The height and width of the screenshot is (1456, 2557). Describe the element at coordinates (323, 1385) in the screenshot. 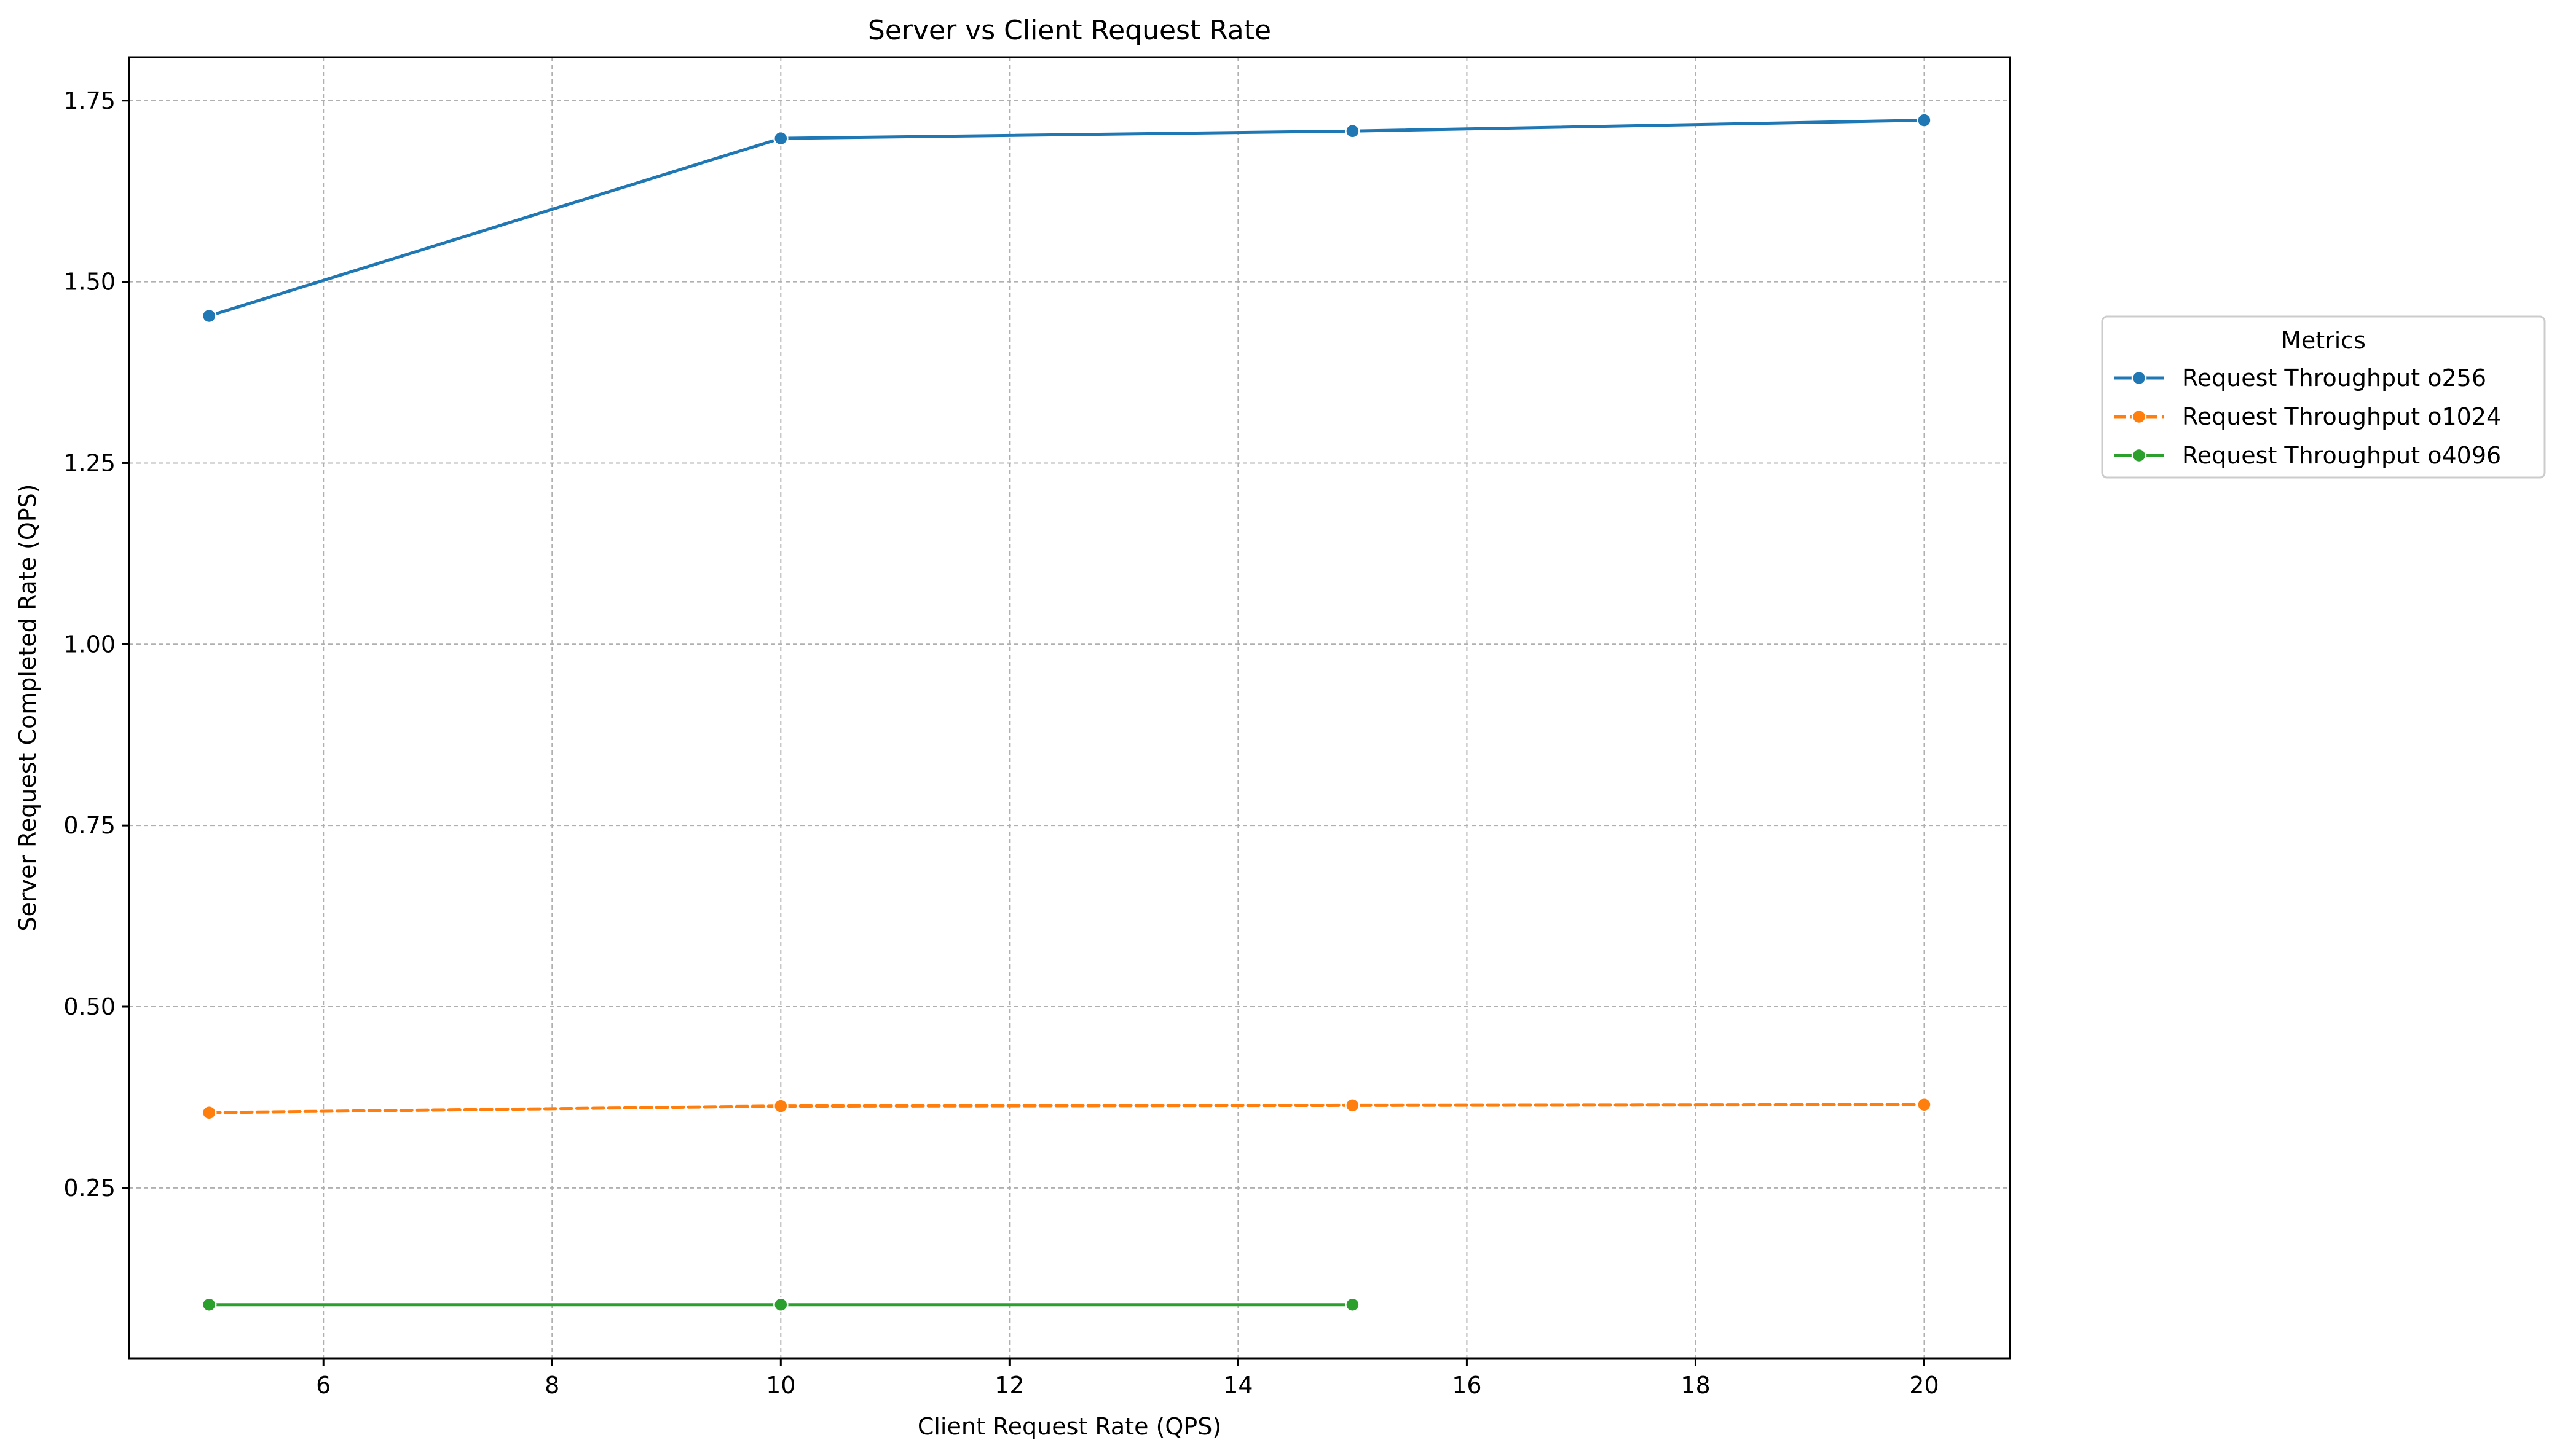

I see `x-tick-label: 6` at that location.